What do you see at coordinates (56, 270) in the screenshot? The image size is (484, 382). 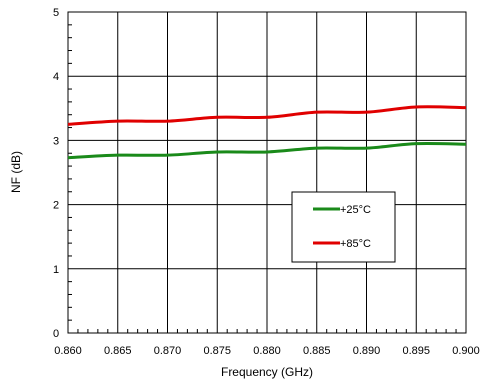 I see `y-tick-label: 1` at bounding box center [56, 270].